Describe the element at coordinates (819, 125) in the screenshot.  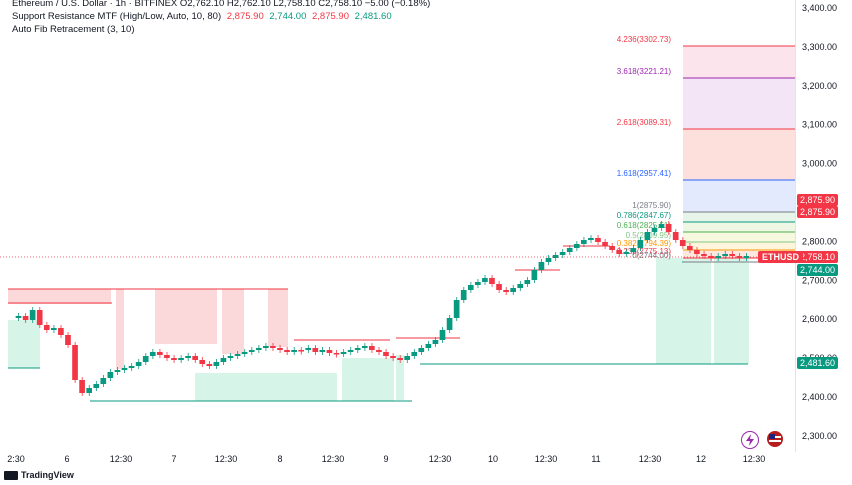
I see `price-tick-label: 3,100.00` at that location.